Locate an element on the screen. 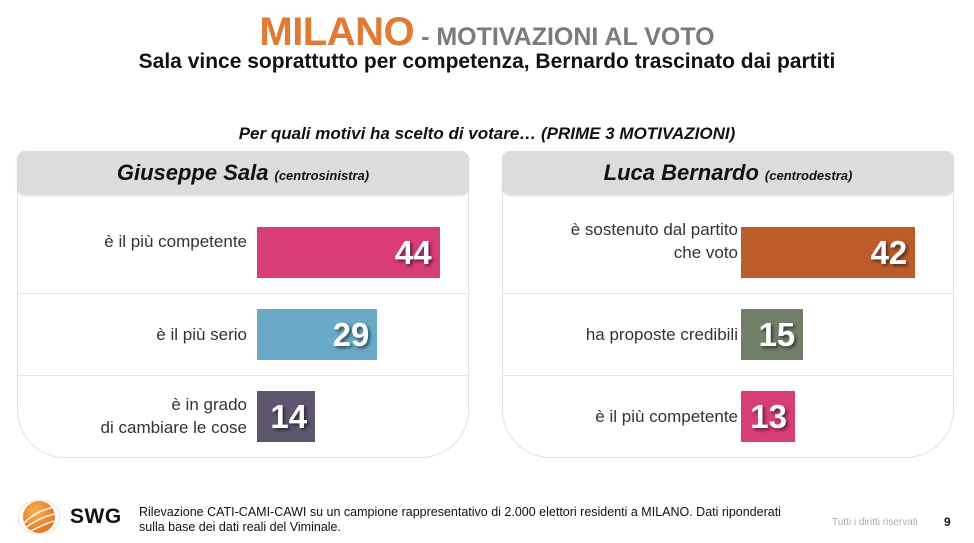 The height and width of the screenshot is (543, 974). chart-row: è il più serio 29 is located at coordinates (243, 333).